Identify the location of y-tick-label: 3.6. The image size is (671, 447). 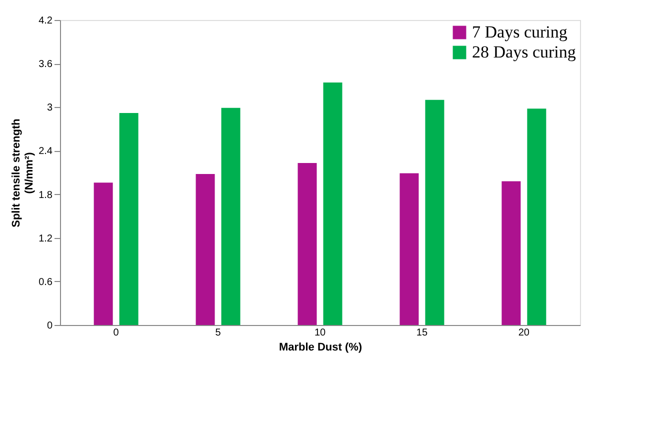
(45, 64).